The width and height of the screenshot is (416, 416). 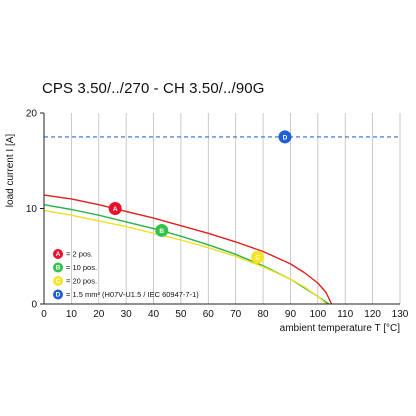 I want to click on series-marker-b: B, so click(x=162, y=230).